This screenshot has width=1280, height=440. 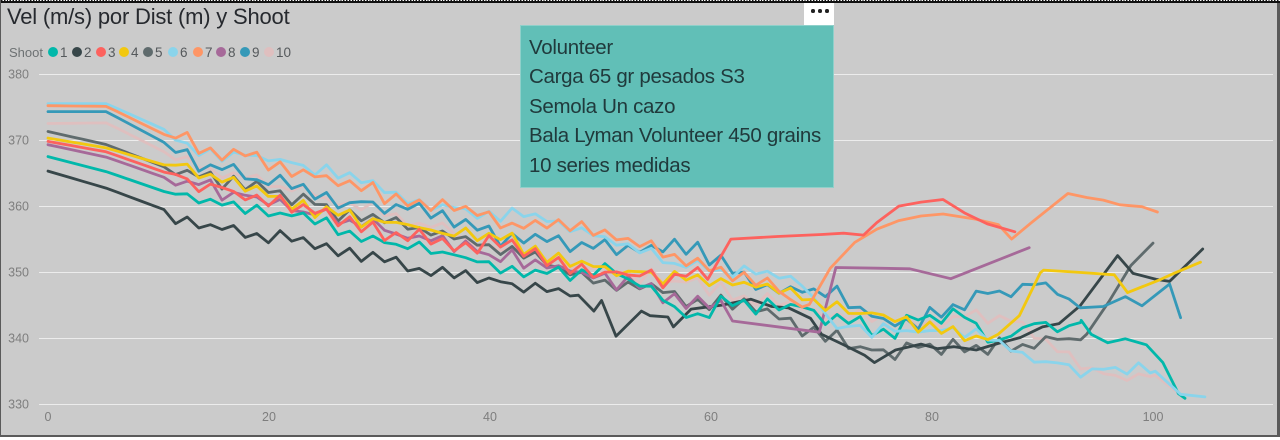 I want to click on svg-text: 370, so click(x=18, y=141).